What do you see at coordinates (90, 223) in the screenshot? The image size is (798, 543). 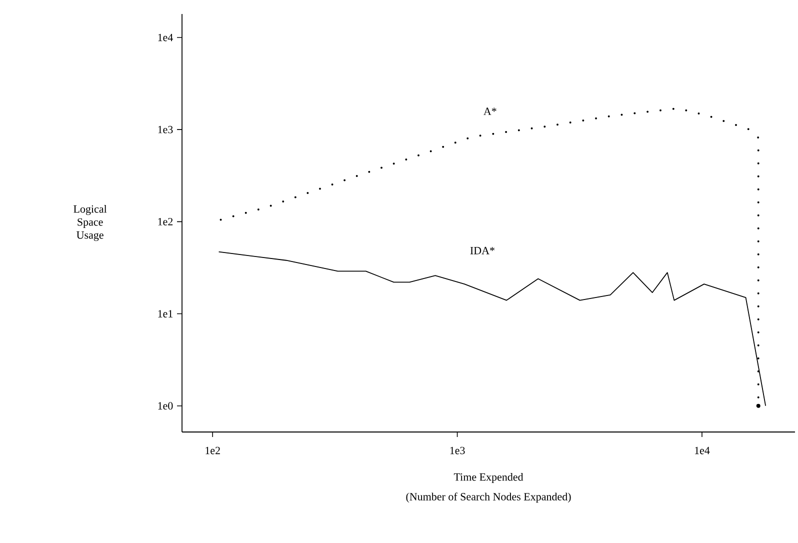 I see `y-axis-title: Logical Space Usage` at bounding box center [90, 223].